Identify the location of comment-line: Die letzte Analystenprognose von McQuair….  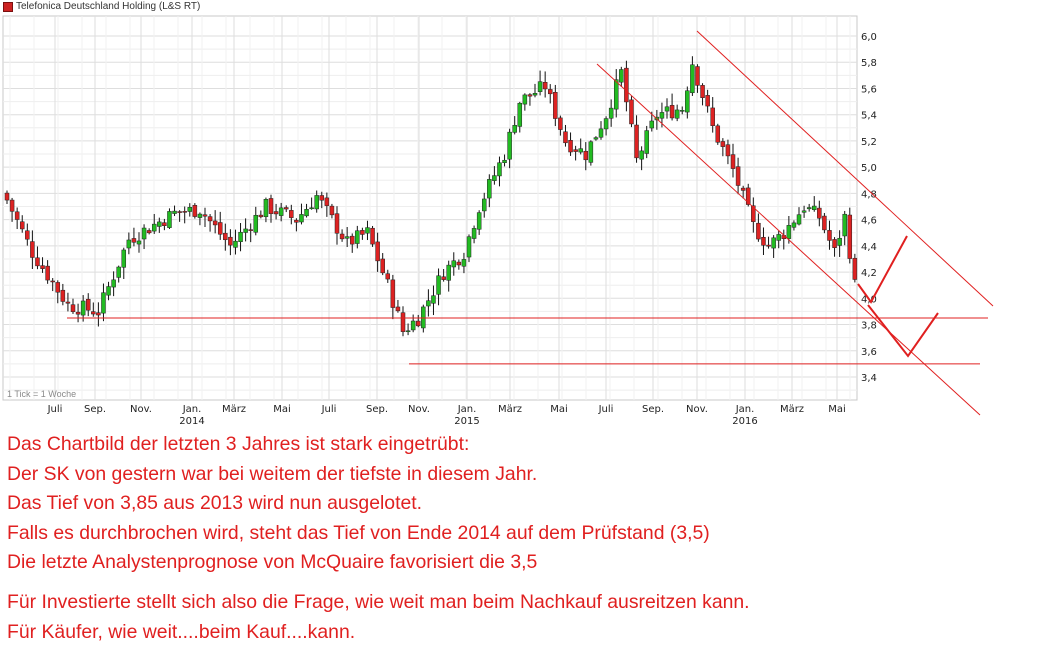
(272, 562).